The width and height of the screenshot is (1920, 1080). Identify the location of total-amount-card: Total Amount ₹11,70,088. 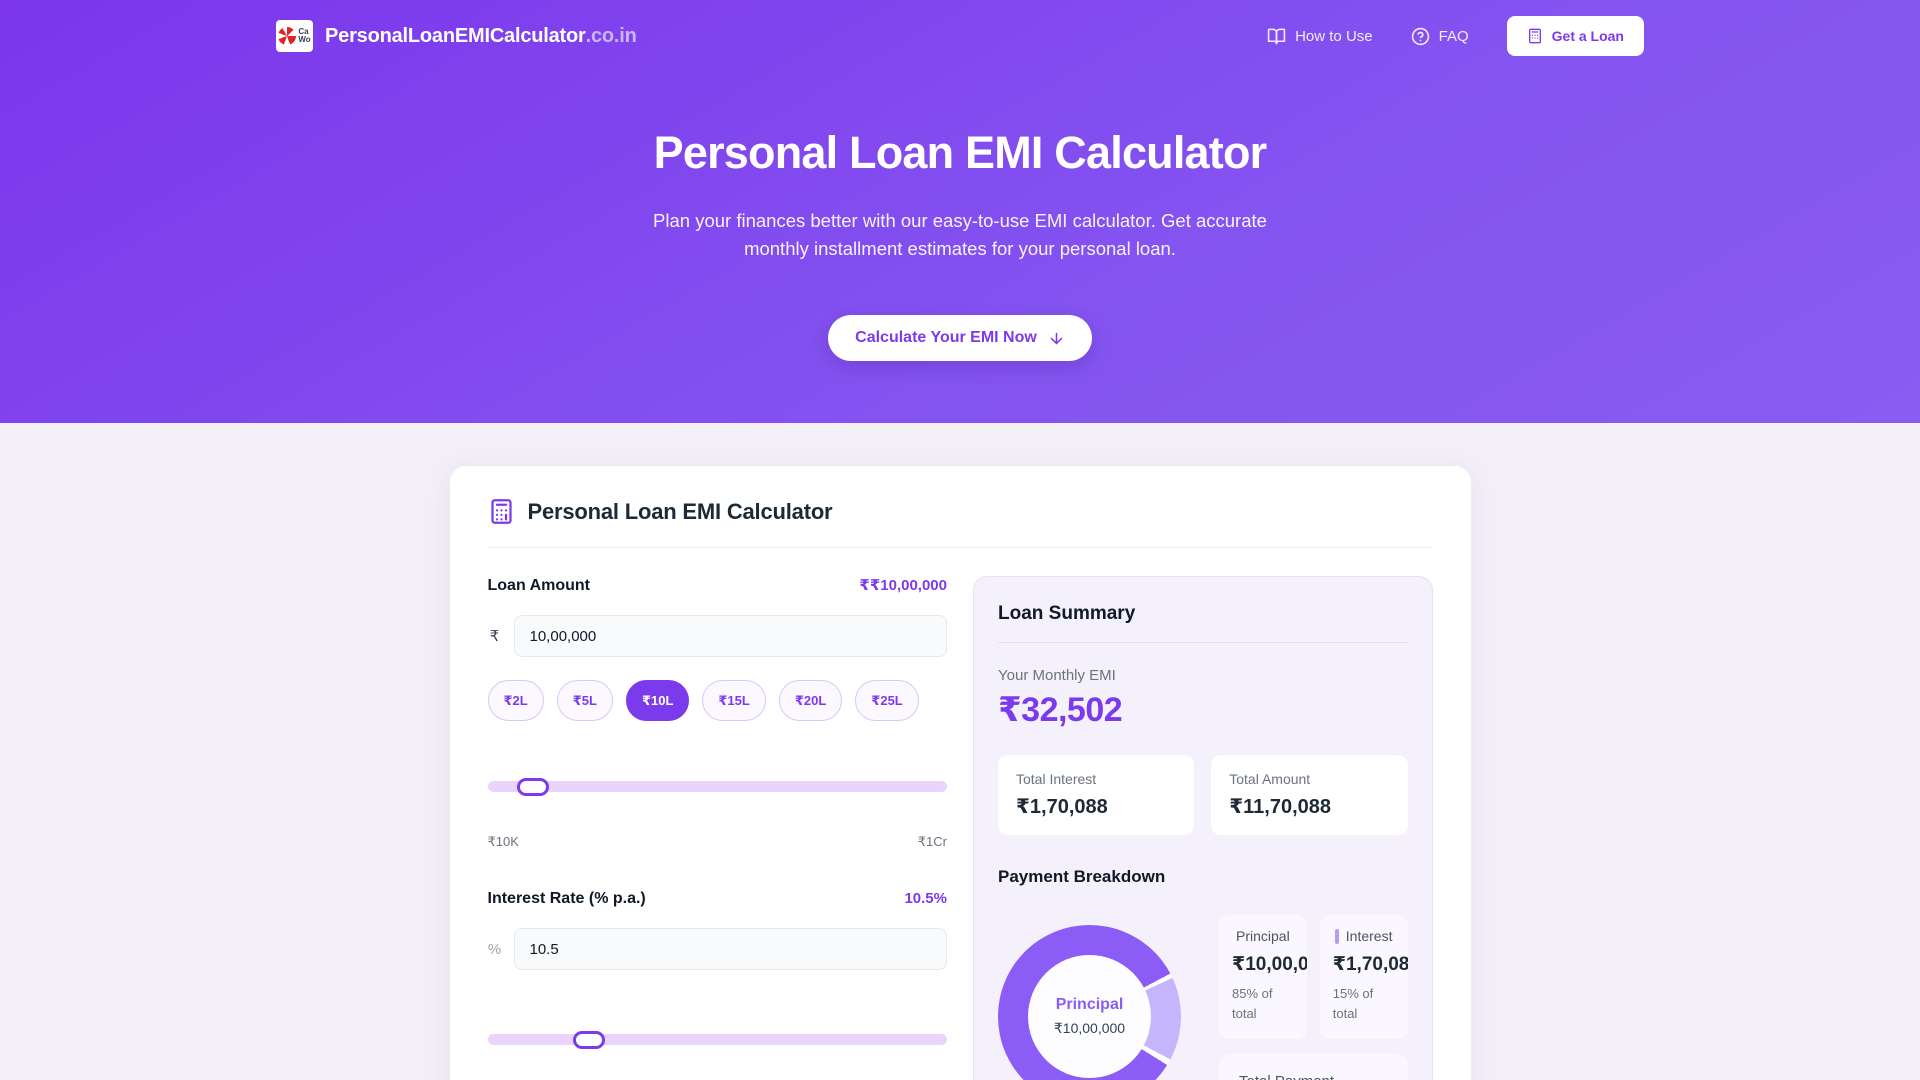
(1309, 795).